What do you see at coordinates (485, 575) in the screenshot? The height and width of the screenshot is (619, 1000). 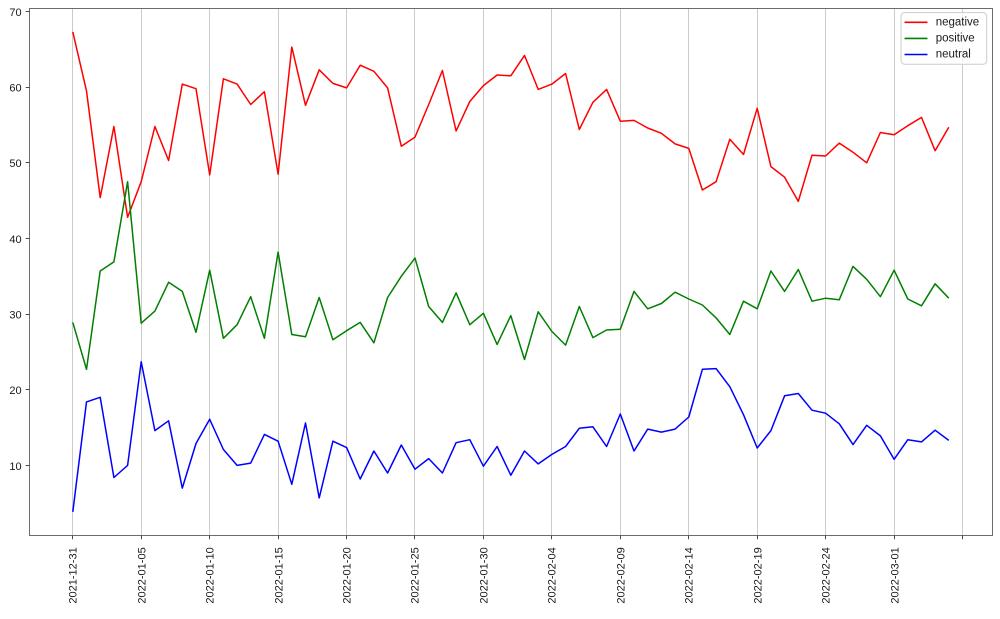 I see `svg-text: 2022-01-30` at bounding box center [485, 575].